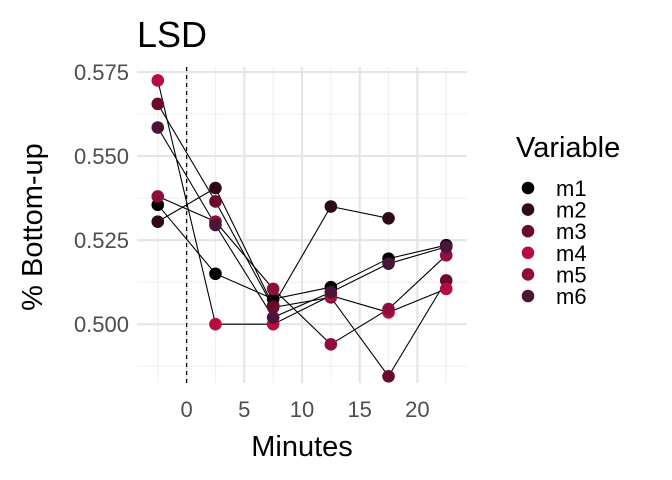 This screenshot has width=672, height=480. What do you see at coordinates (571, 188) in the screenshot?
I see `legend-label-m1: m1` at bounding box center [571, 188].